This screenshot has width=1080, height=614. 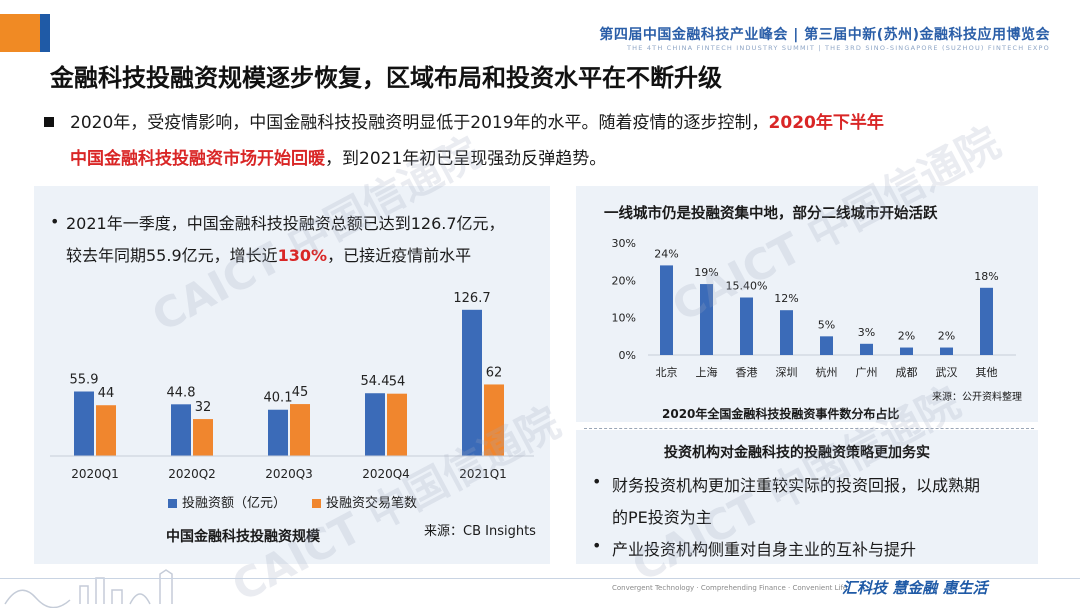 What do you see at coordinates (824, 35) in the screenshot?
I see `summit-title: 第四届中国金融科技产业峰会 | 第三届中新(苏州)金融科技应用博览会` at bounding box center [824, 35].